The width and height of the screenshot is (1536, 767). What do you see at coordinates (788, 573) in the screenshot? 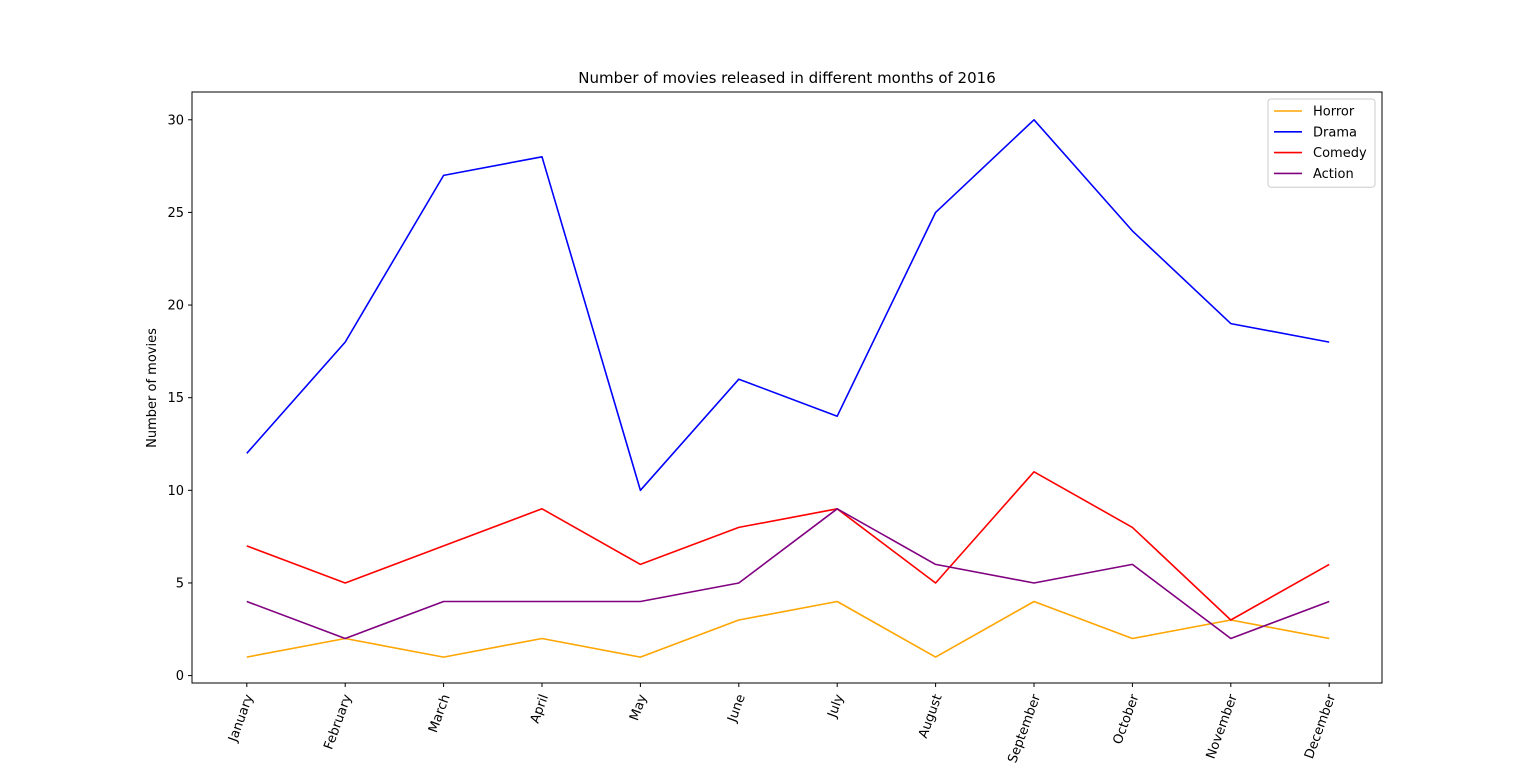
I see `series-line-action` at bounding box center [788, 573].